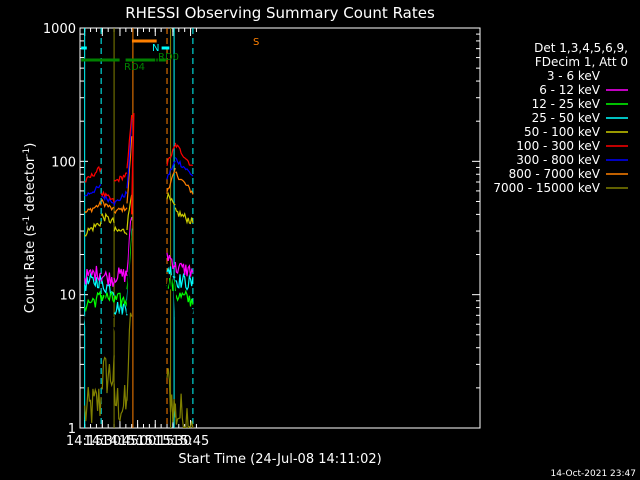 This screenshot has width=640, height=480. I want to click on flag-label-rd0: RD0, so click(168, 57).